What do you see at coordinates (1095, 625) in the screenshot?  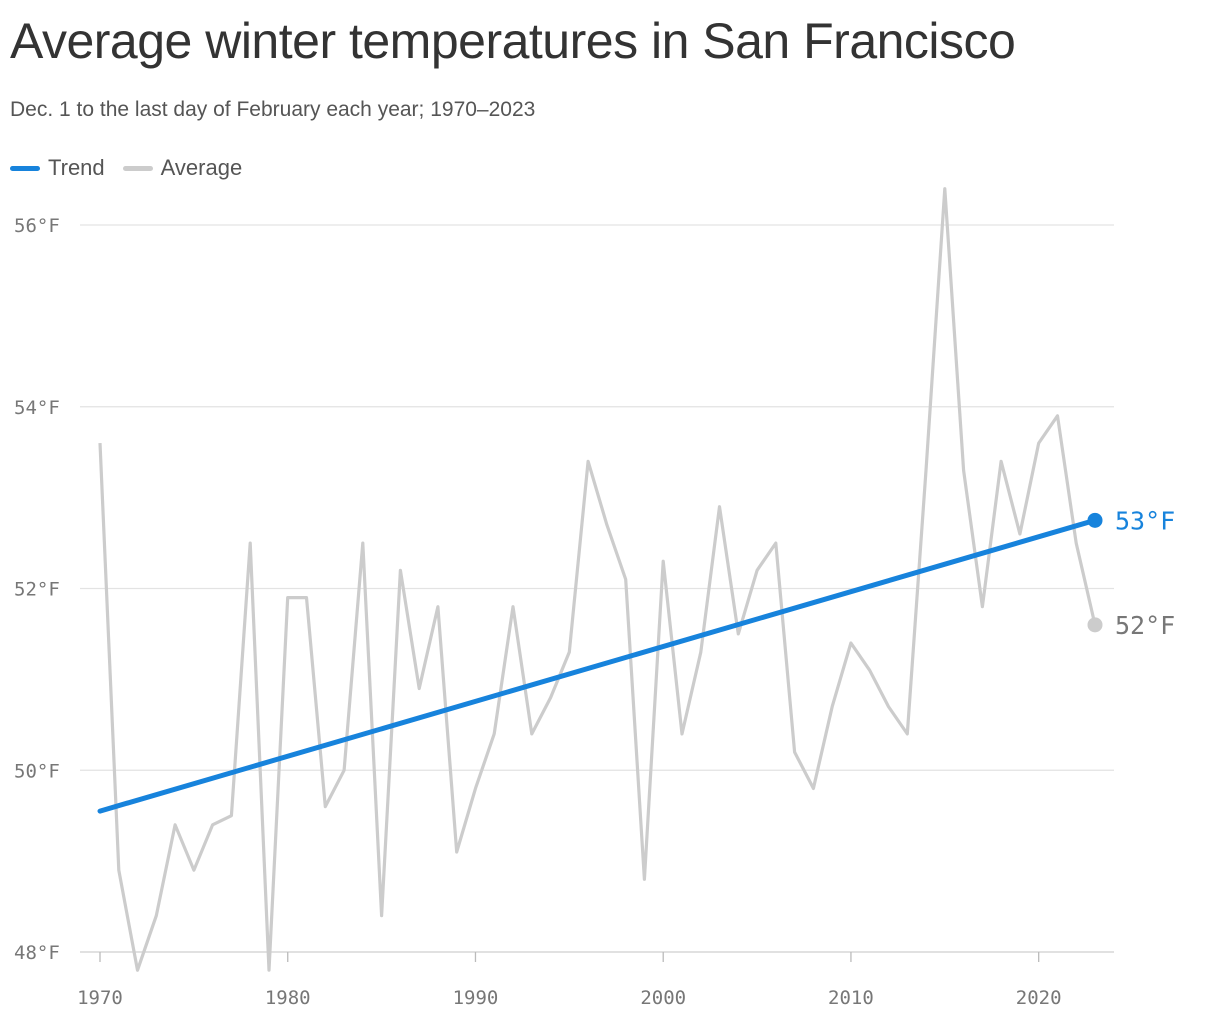 I see `average-end-point` at bounding box center [1095, 625].